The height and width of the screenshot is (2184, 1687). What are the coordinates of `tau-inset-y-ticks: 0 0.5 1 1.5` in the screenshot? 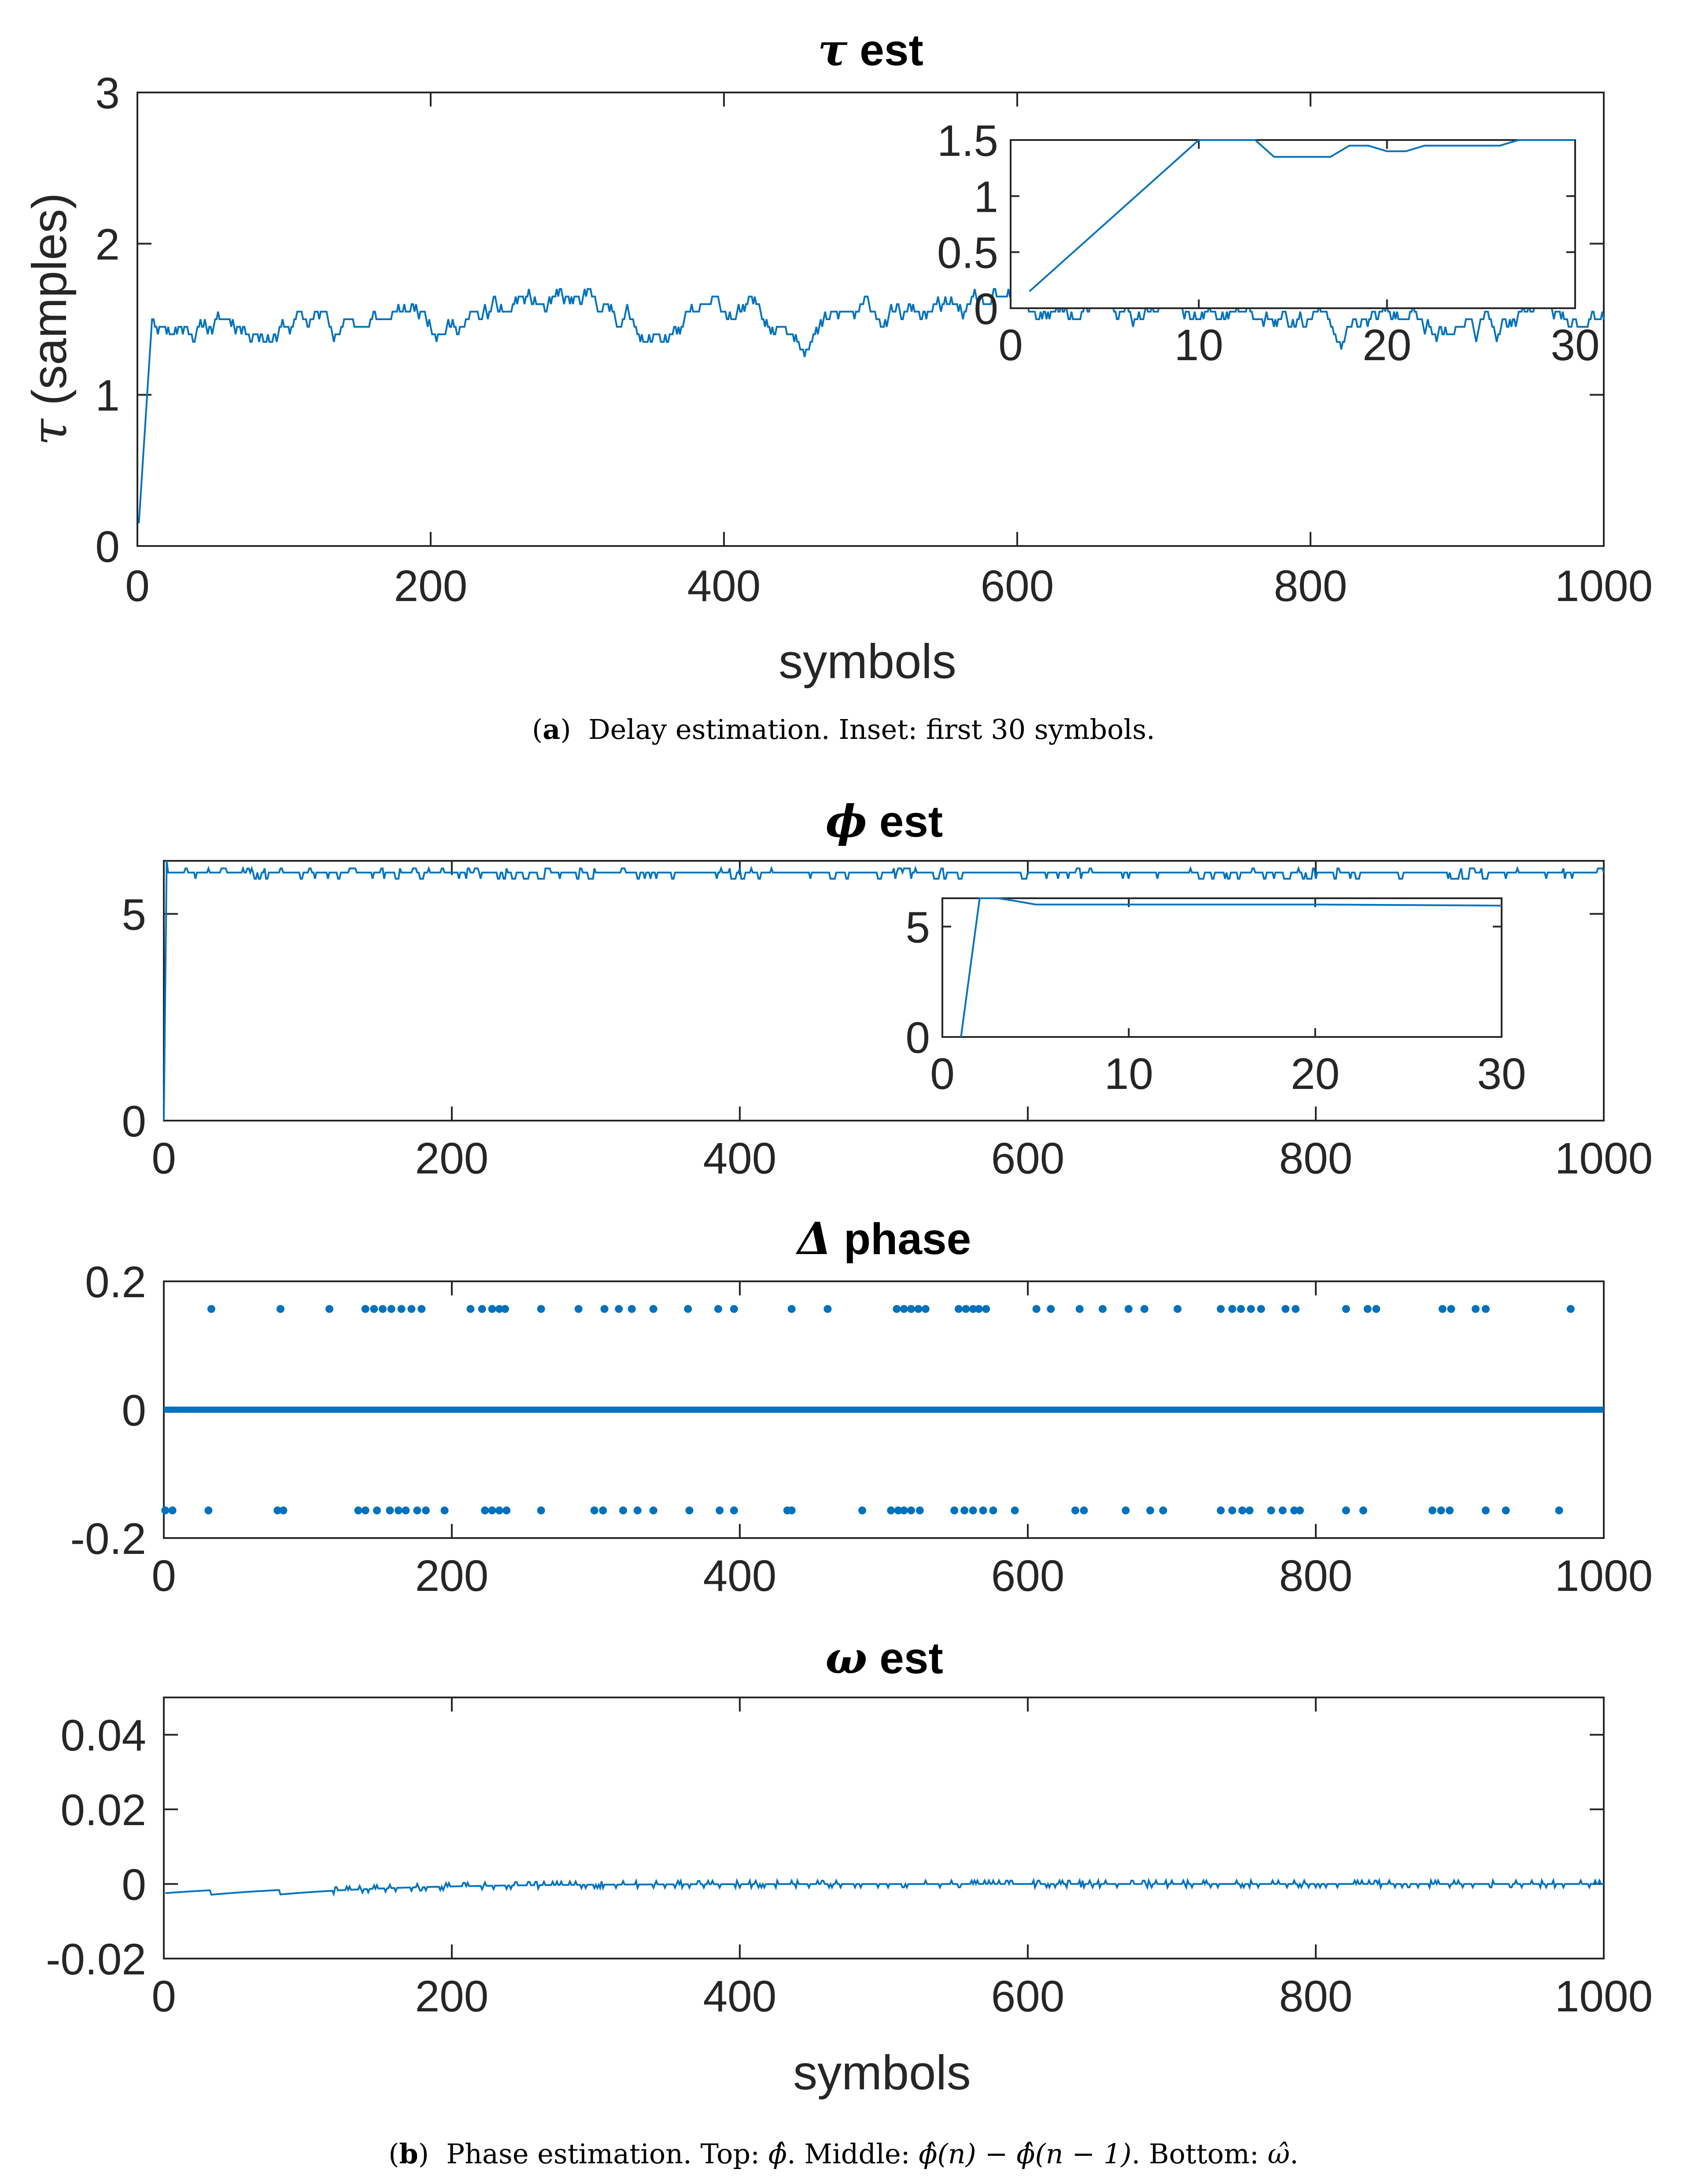 It's located at (1256, 225).